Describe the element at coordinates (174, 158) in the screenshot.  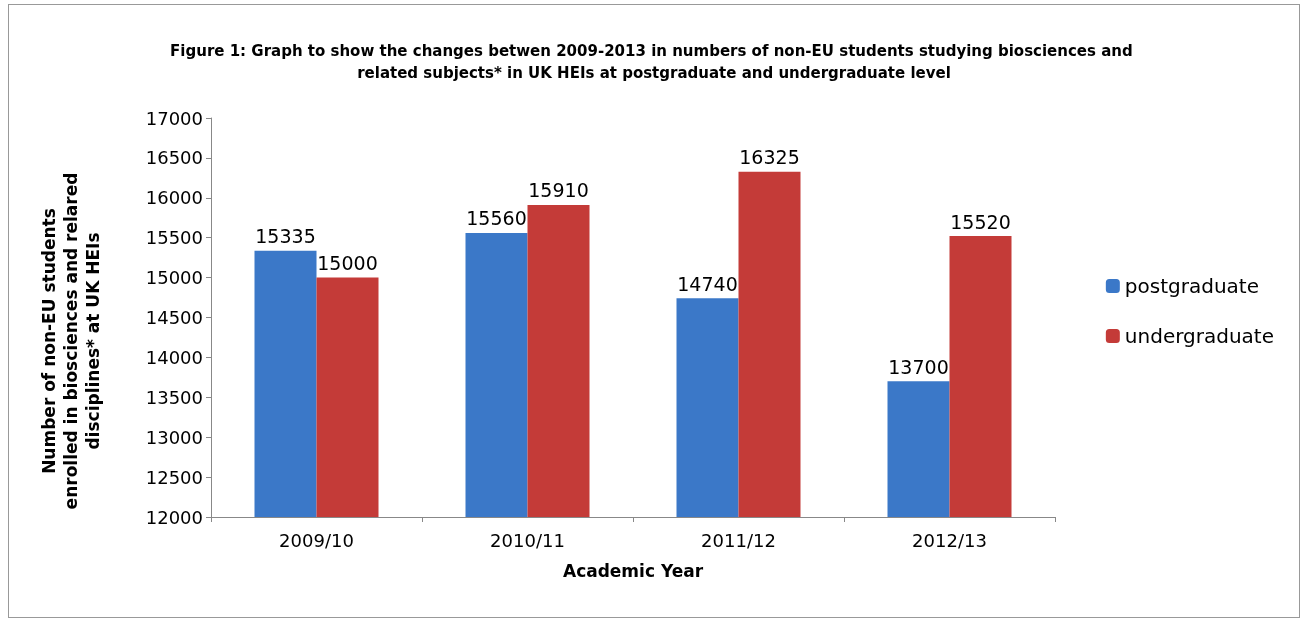
I see `y-tick-label: 16500` at that location.